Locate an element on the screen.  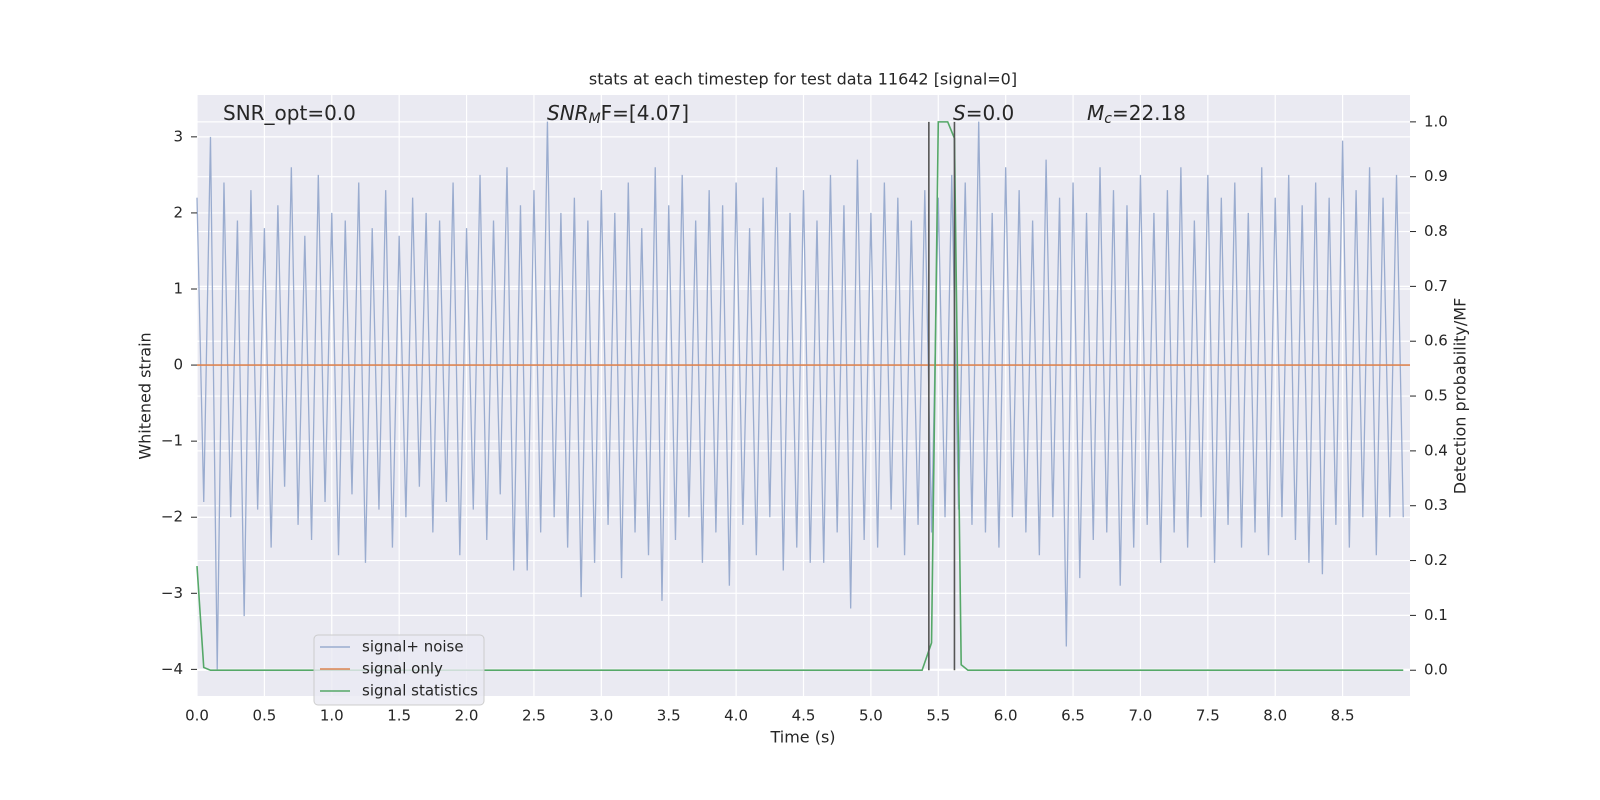
annotation-rest: =0.0 is located at coordinates (990, 113).